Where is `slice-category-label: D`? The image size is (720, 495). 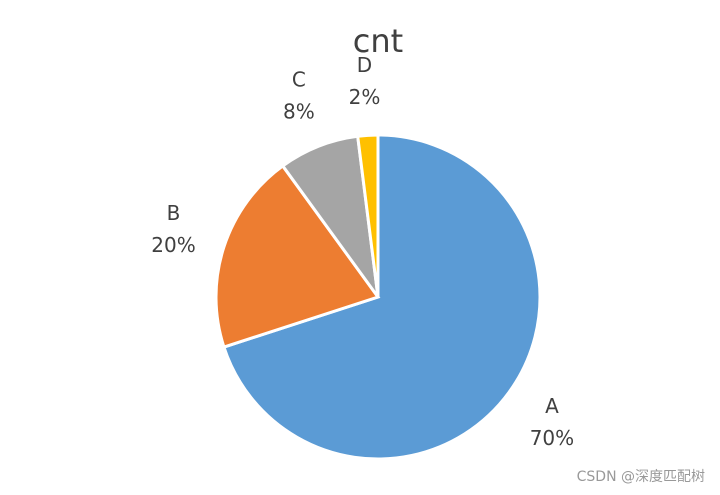
slice-category-label: D is located at coordinates (364, 65).